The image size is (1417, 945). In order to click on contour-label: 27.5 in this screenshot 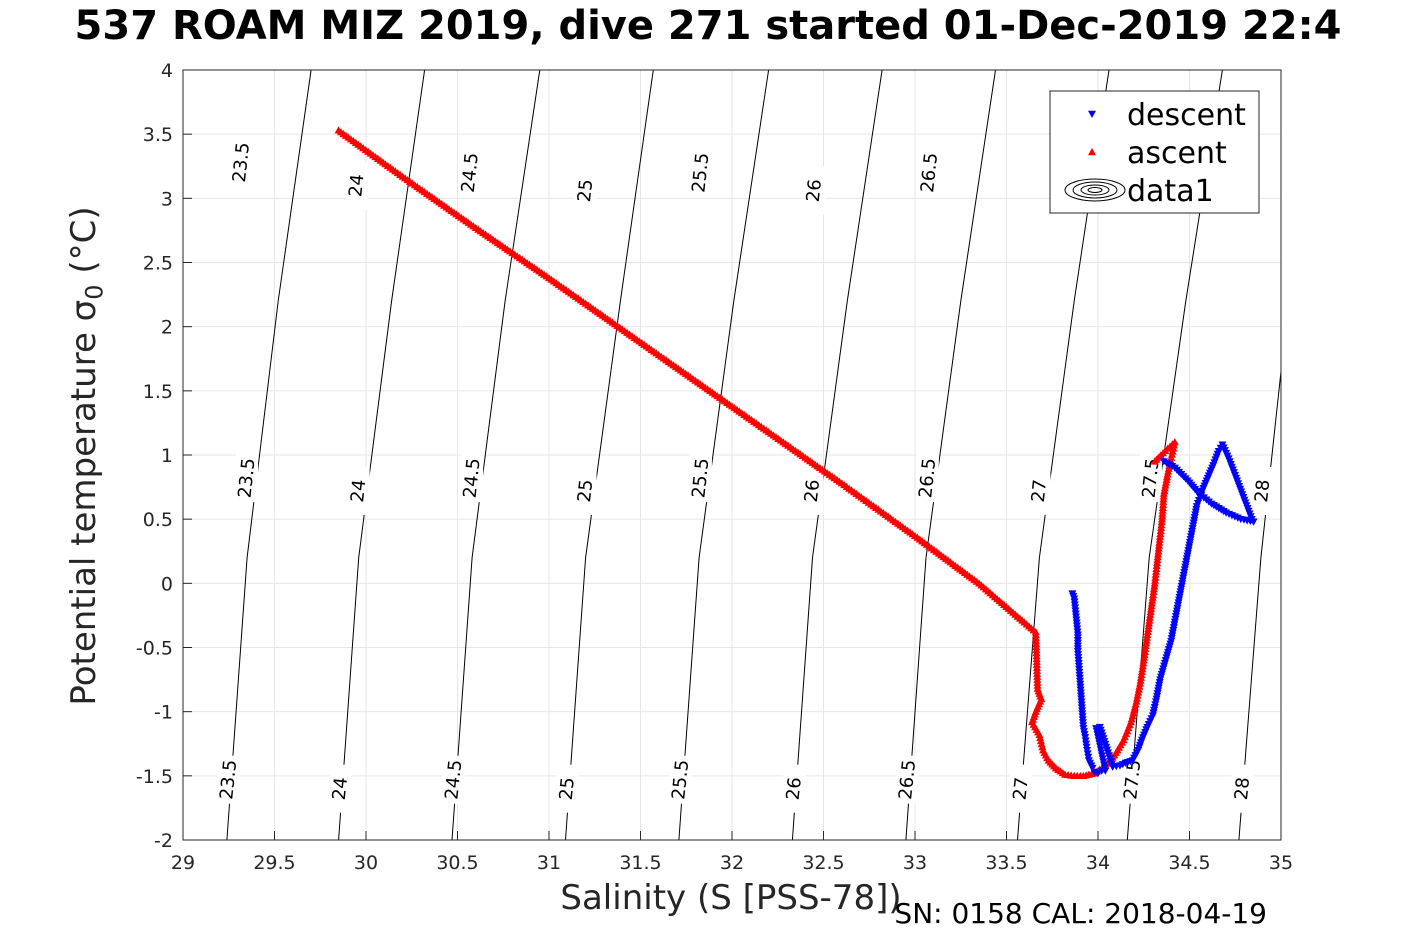, I will do `click(1132, 780)`.